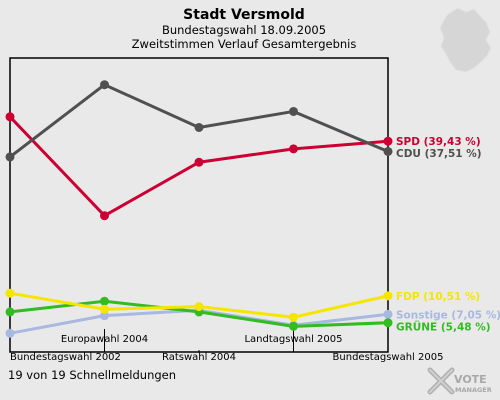  Describe the element at coordinates (104, 339) in the screenshot. I see `x-tick-label-1: Europawahl 2004` at that location.